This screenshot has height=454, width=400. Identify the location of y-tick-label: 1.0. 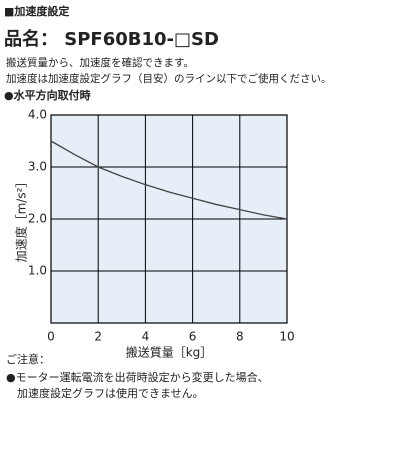
(37, 271).